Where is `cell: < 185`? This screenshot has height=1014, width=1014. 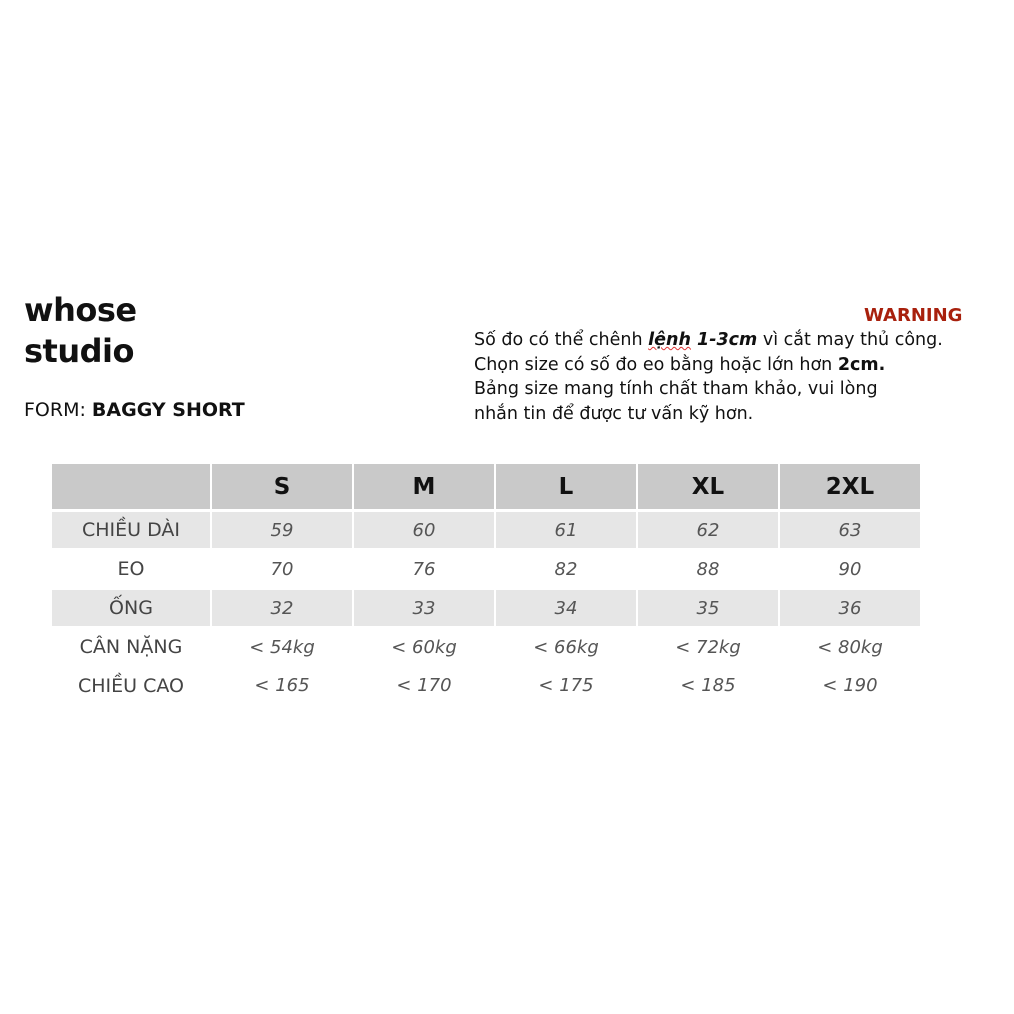
cell: < 185 is located at coordinates (708, 685).